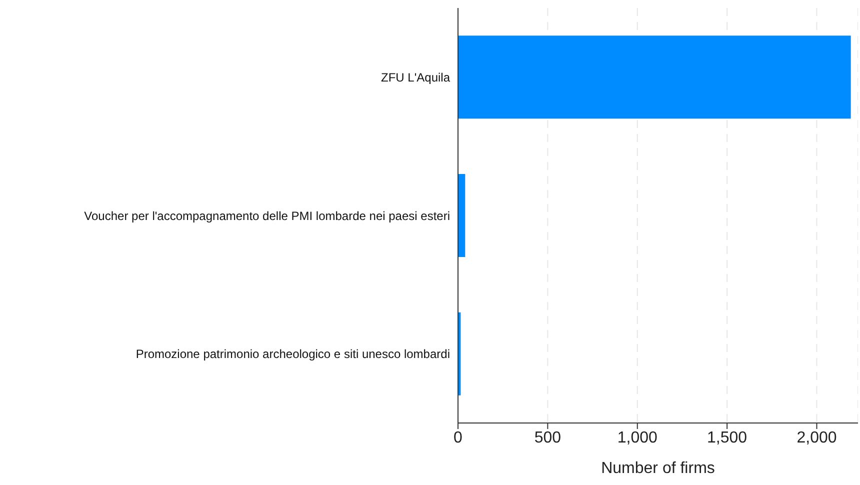  What do you see at coordinates (658, 468) in the screenshot?
I see `x-axis-title: Number of firms` at bounding box center [658, 468].